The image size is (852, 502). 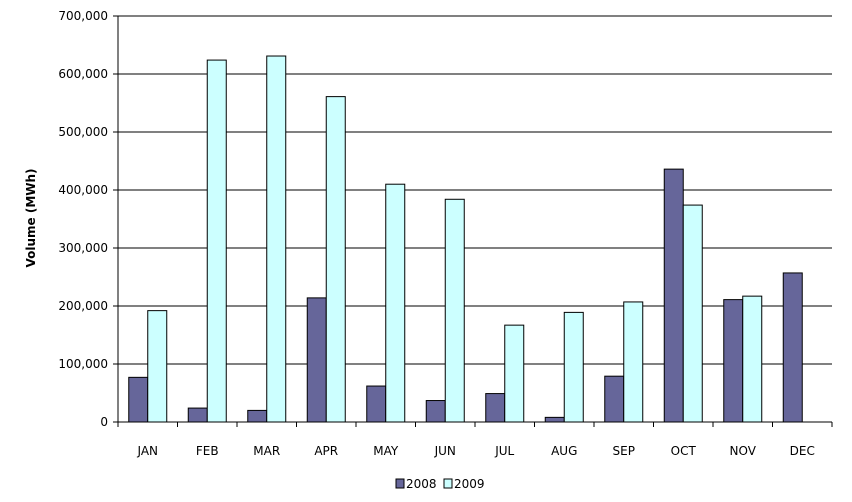 I want to click on x-tick-labels: JAN FEB MAR APR MAY JUN JUL AUG SEP OCT NOV DEC, so click(x=475, y=451).